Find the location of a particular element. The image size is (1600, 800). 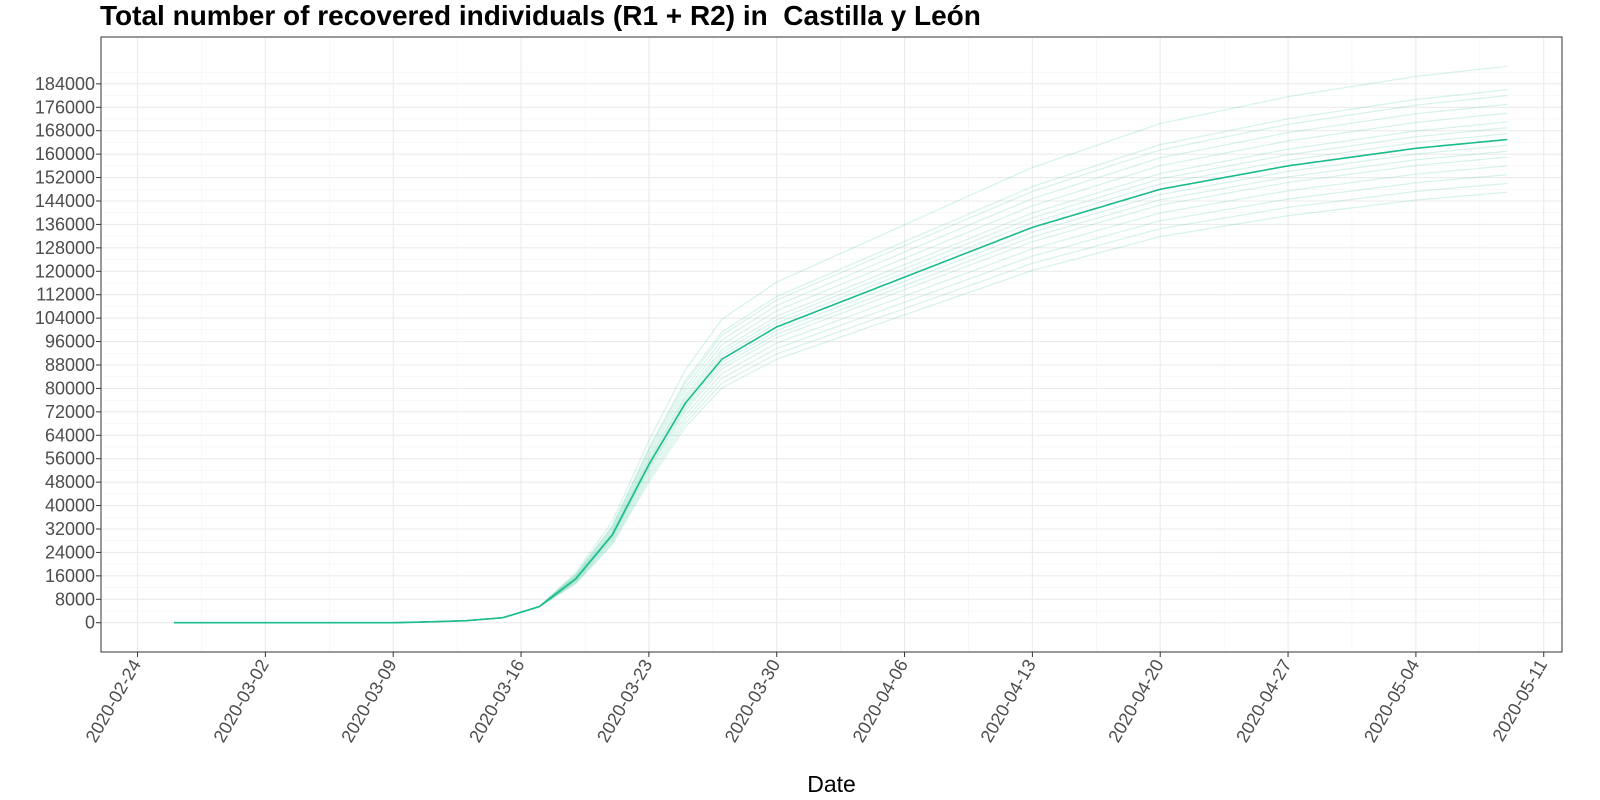

y-tick-label: 40000 is located at coordinates (70, 506).